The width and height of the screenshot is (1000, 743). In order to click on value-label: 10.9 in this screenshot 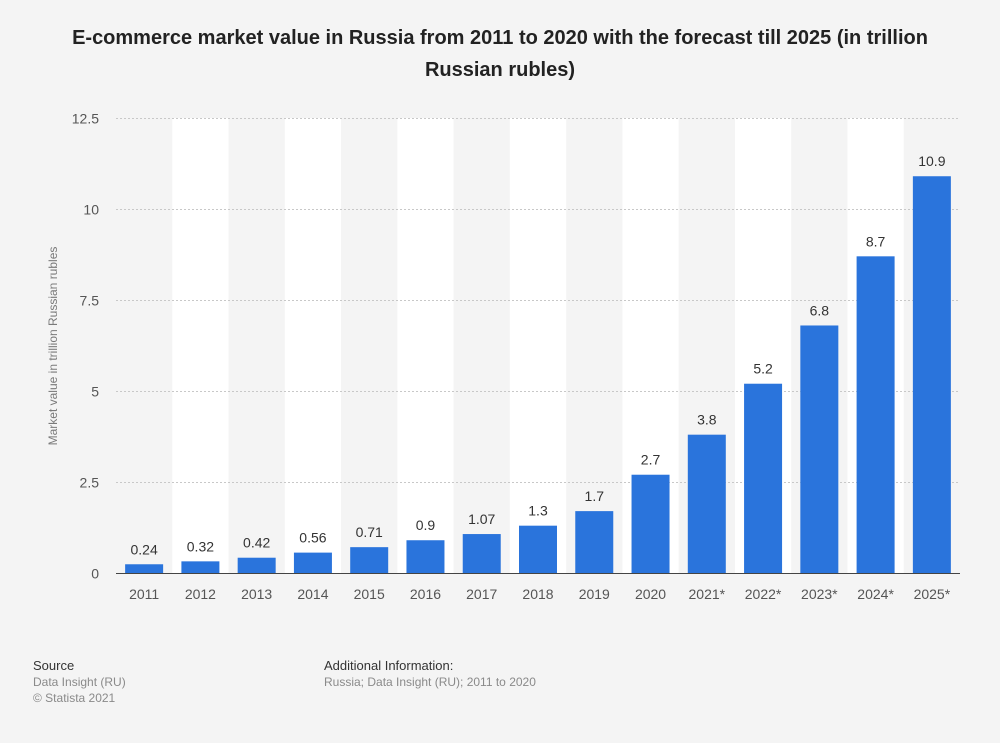, I will do `click(931, 161)`.